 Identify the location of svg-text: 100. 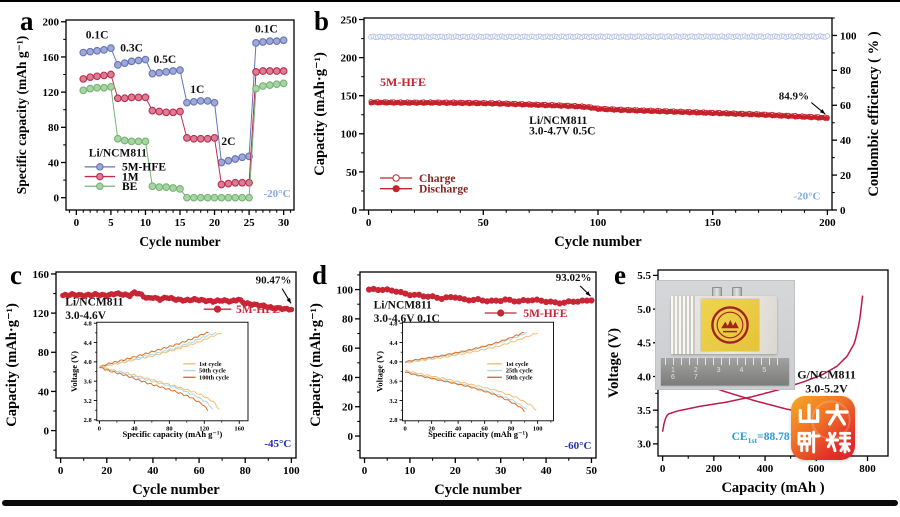
(349, 135).